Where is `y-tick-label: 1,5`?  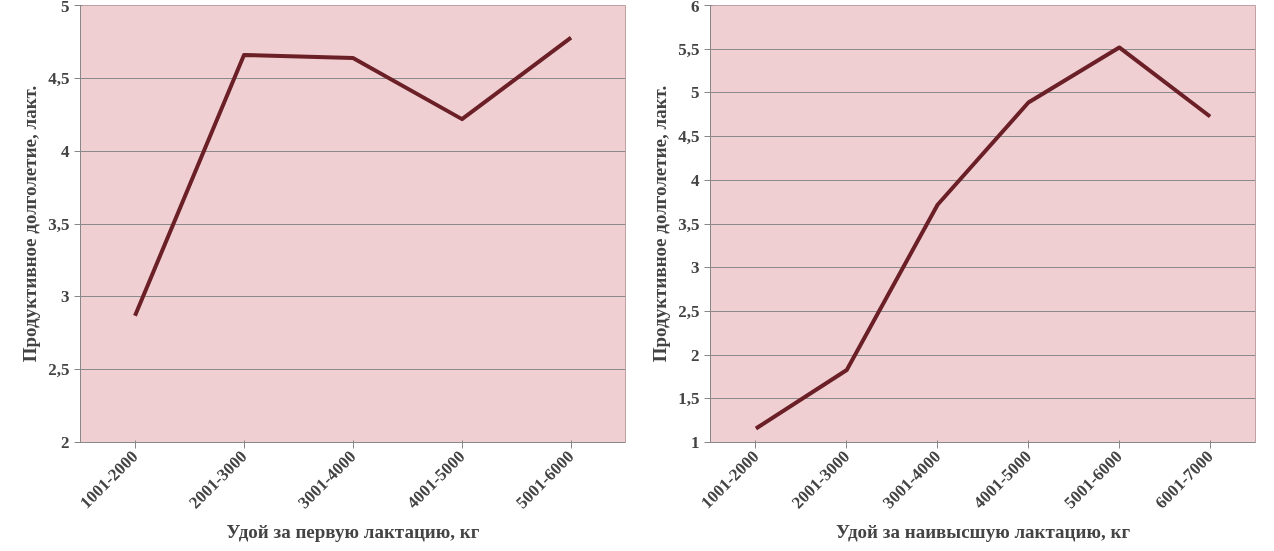 y-tick-label: 1,5 is located at coordinates (689, 399).